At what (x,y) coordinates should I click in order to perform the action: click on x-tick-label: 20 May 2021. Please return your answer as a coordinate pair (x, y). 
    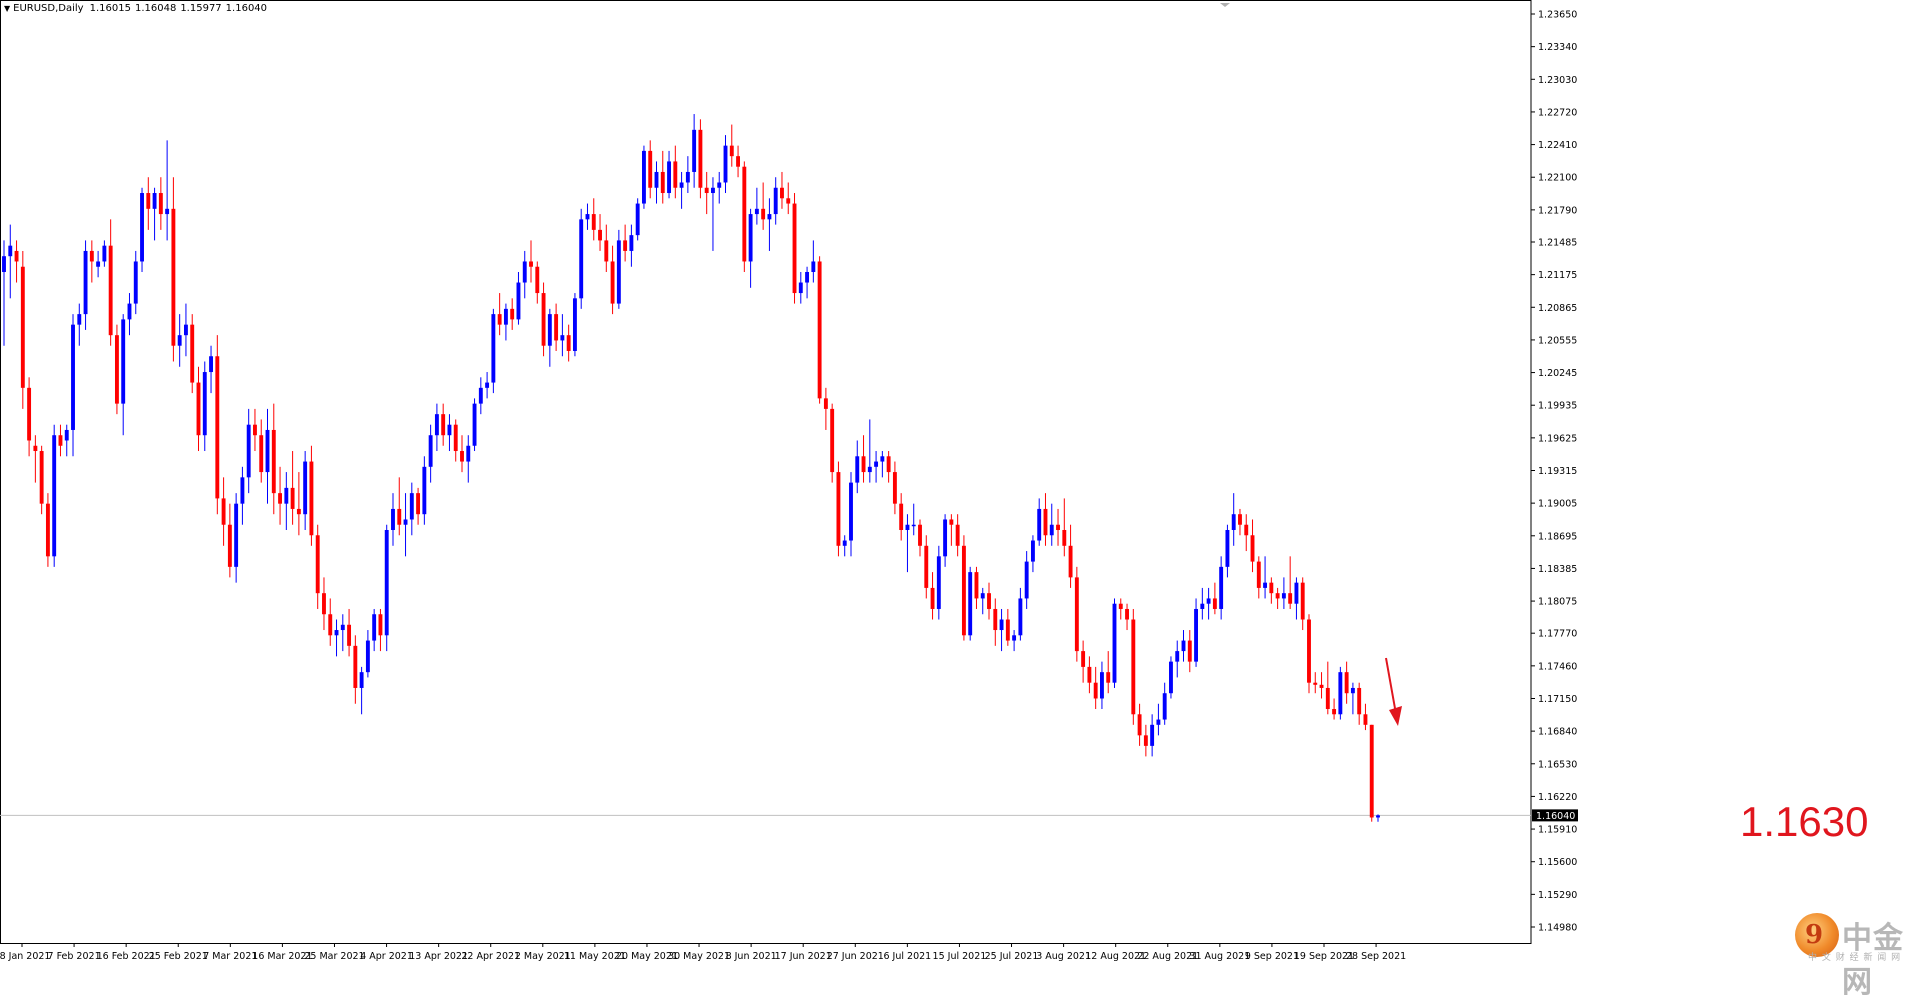
    Looking at the image, I should click on (647, 956).